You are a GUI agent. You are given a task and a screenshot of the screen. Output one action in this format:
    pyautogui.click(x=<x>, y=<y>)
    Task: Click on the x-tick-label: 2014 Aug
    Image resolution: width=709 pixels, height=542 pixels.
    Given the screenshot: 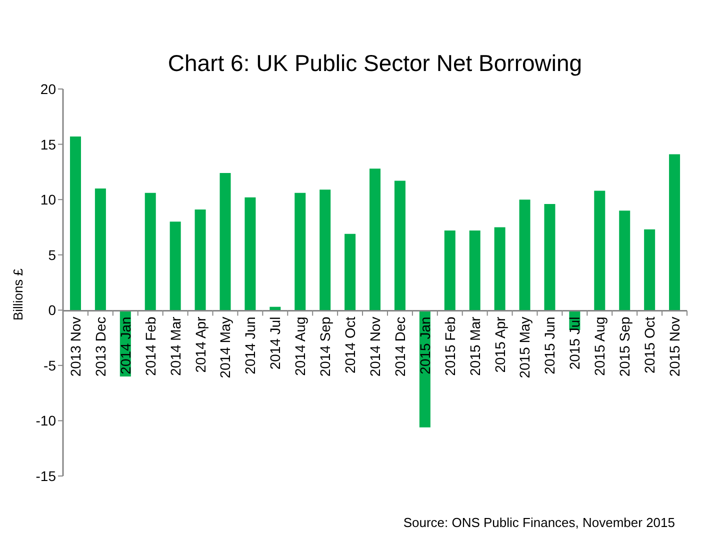 What is the action you would take?
    pyautogui.click(x=300, y=346)
    